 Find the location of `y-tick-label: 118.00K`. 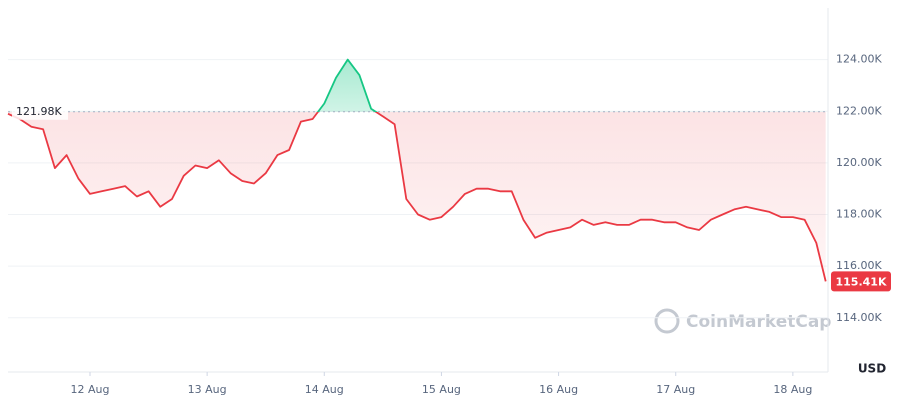

y-tick-label: 118.00K is located at coordinates (859, 214).